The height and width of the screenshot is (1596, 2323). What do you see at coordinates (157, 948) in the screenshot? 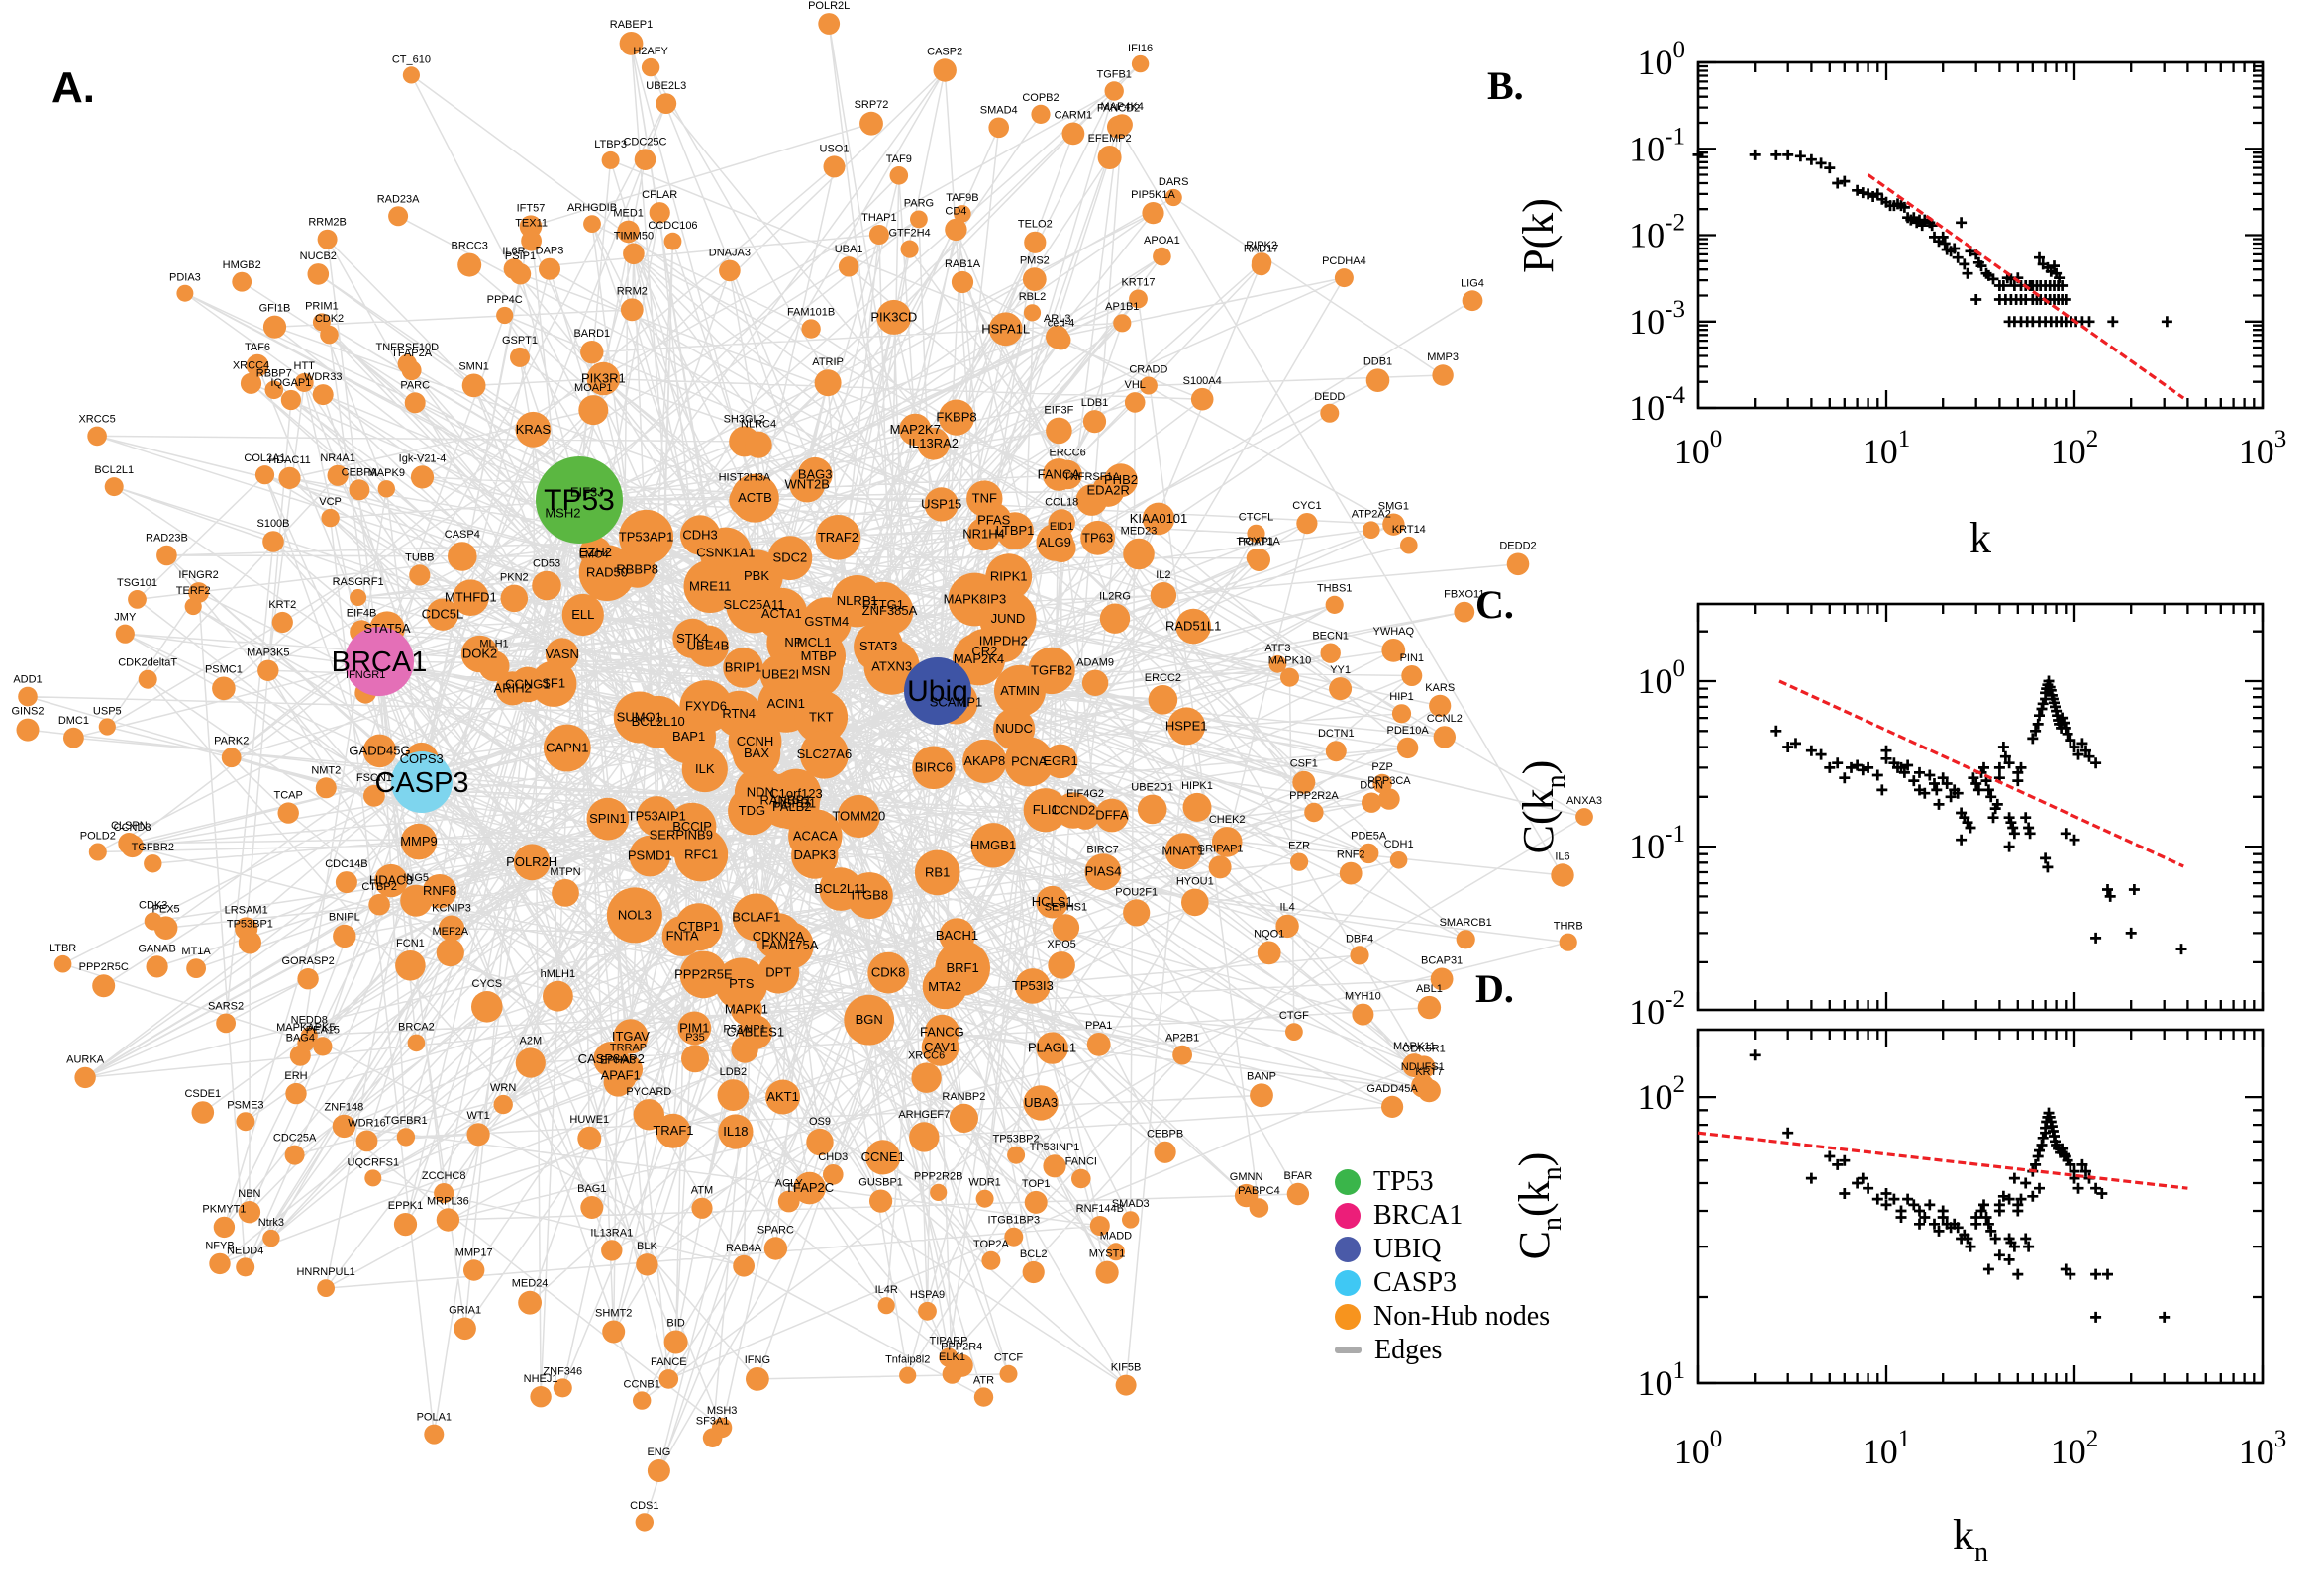
I see `network-node-label: GANAB` at bounding box center [157, 948].